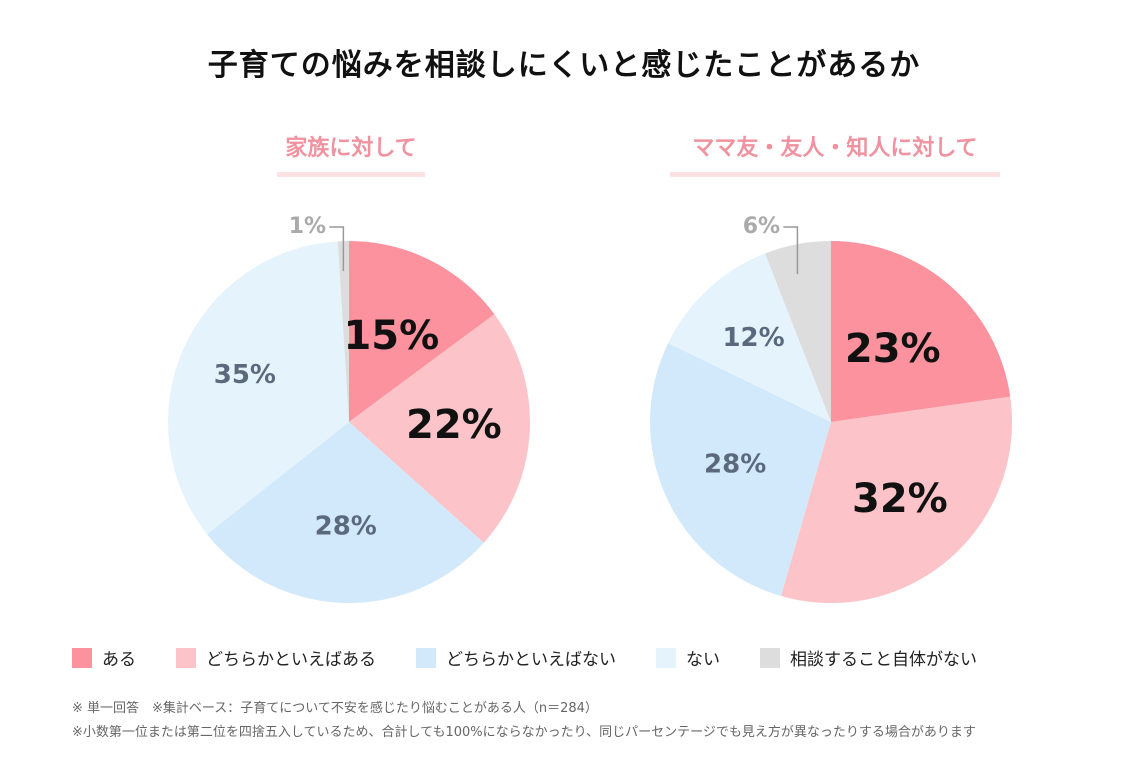 The width and height of the screenshot is (1128, 778). What do you see at coordinates (761, 226) in the screenshot?
I see `pie-label-1-4: 6%` at bounding box center [761, 226].